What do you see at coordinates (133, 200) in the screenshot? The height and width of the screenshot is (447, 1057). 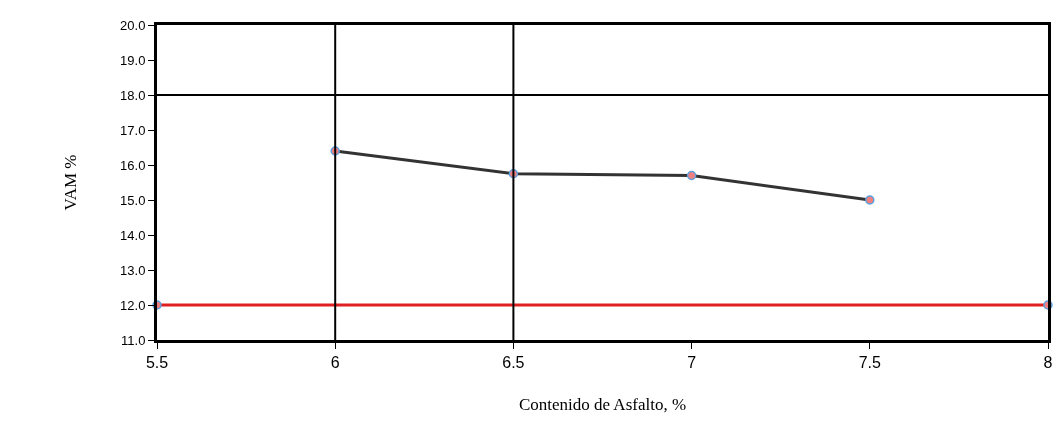 I see `y-tick-label: 15.0` at bounding box center [133, 200].